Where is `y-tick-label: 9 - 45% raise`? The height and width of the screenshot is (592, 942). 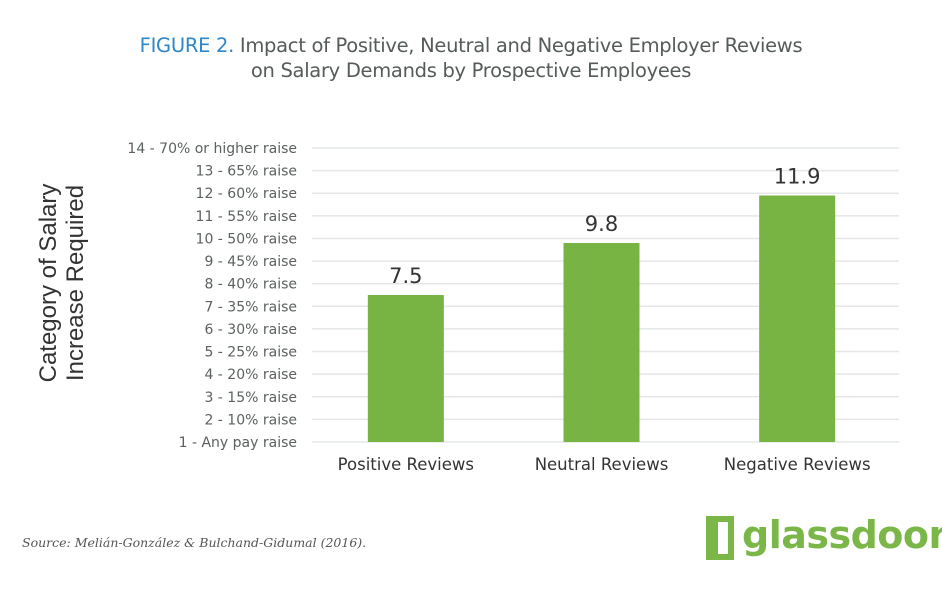 y-tick-label: 9 - 45% raise is located at coordinates (250, 262).